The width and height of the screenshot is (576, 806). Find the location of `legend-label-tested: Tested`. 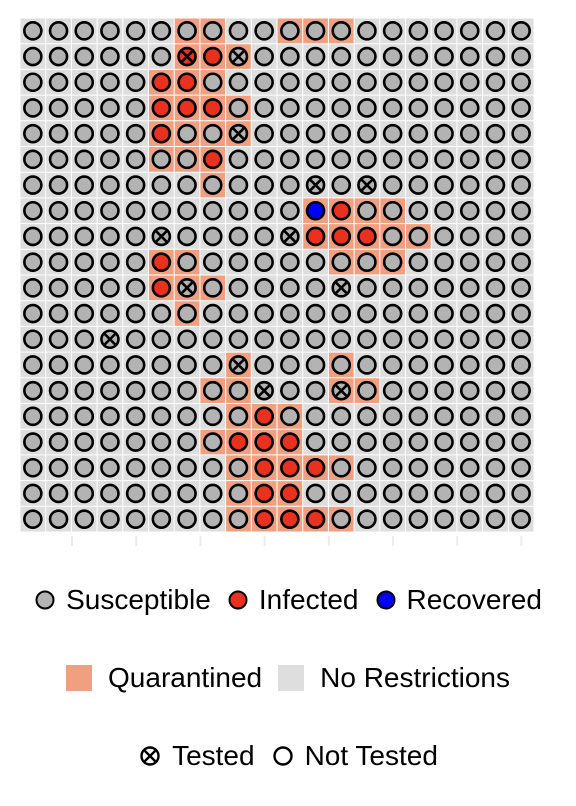

legend-label-tested: Tested is located at coordinates (213, 755).